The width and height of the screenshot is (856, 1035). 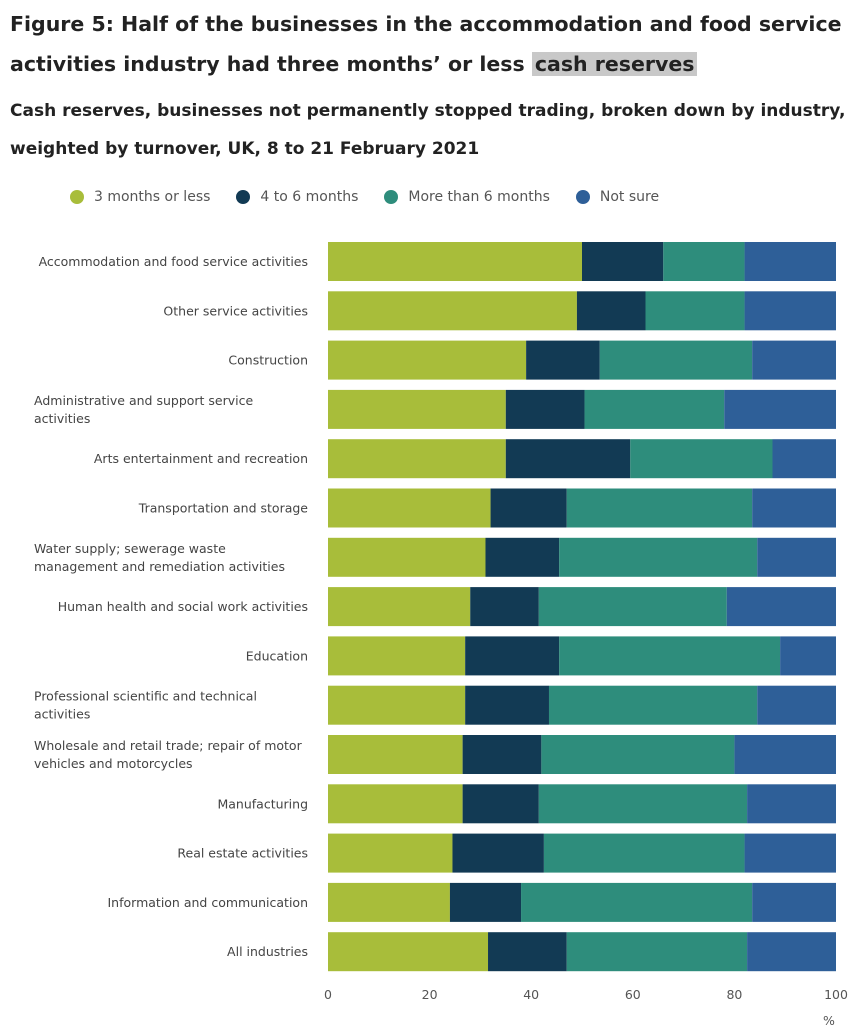 What do you see at coordinates (268, 360) in the screenshot?
I see `category-label: Construction` at bounding box center [268, 360].